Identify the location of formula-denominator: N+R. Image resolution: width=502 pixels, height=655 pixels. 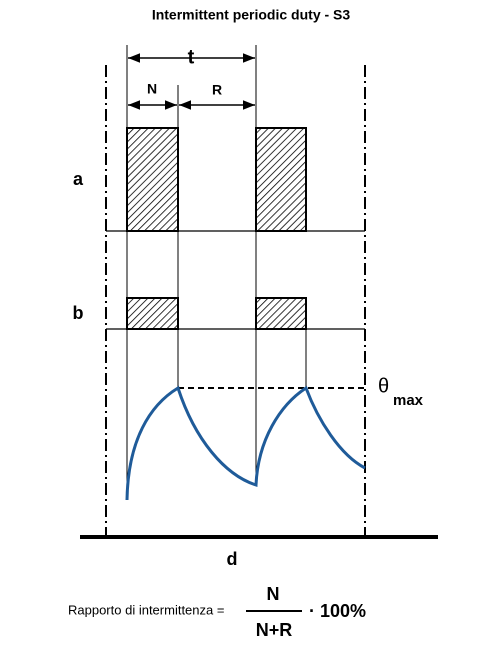
(274, 630).